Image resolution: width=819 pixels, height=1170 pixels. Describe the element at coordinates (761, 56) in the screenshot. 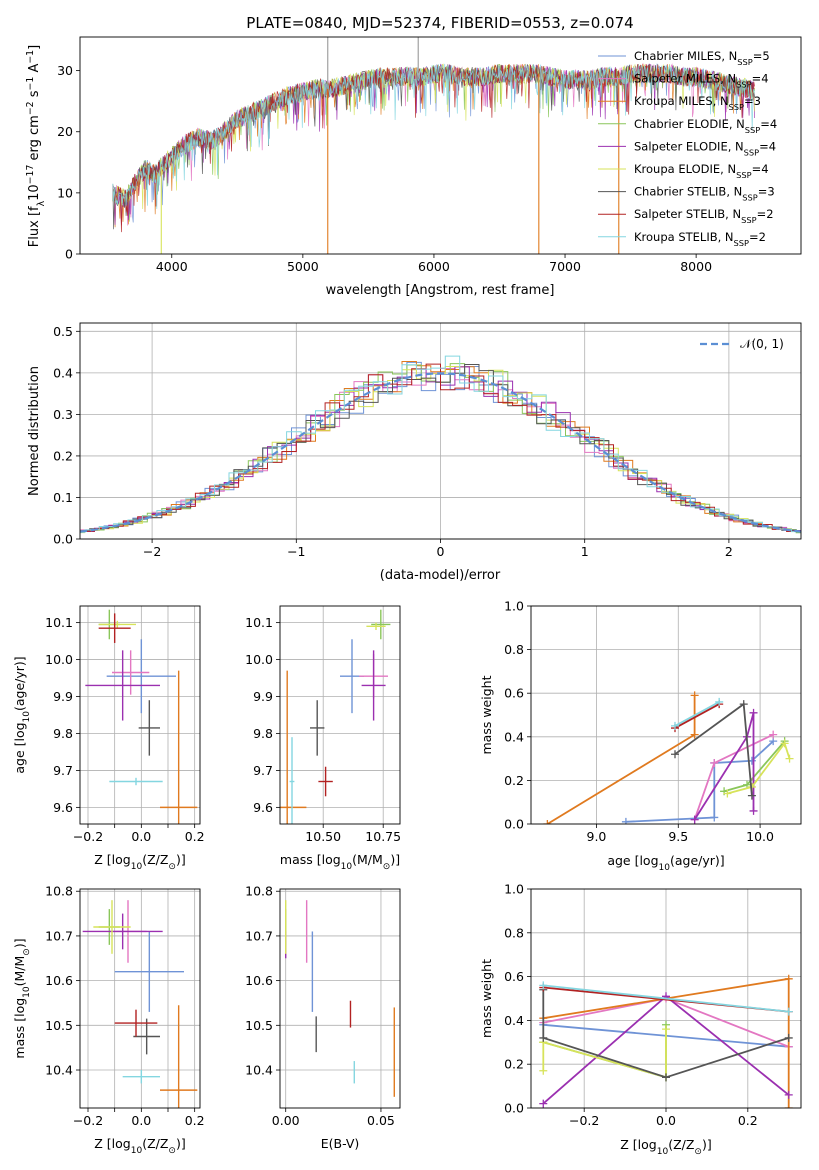

I see `label-part: =5` at that location.